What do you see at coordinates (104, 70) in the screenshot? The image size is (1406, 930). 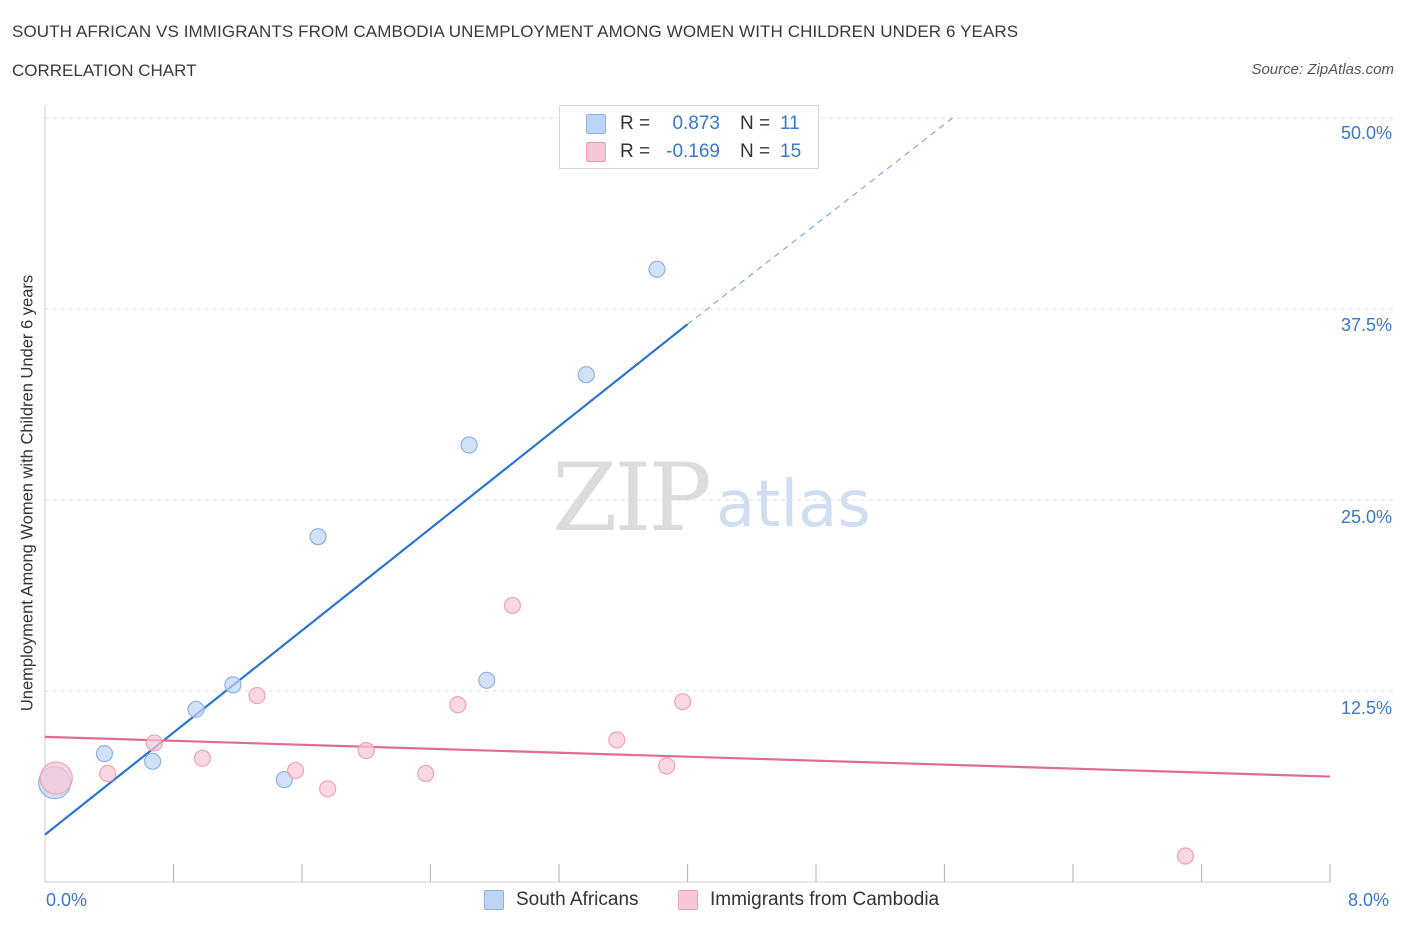 I see `chart-subtitle: CORRELATION CHART` at bounding box center [104, 70].